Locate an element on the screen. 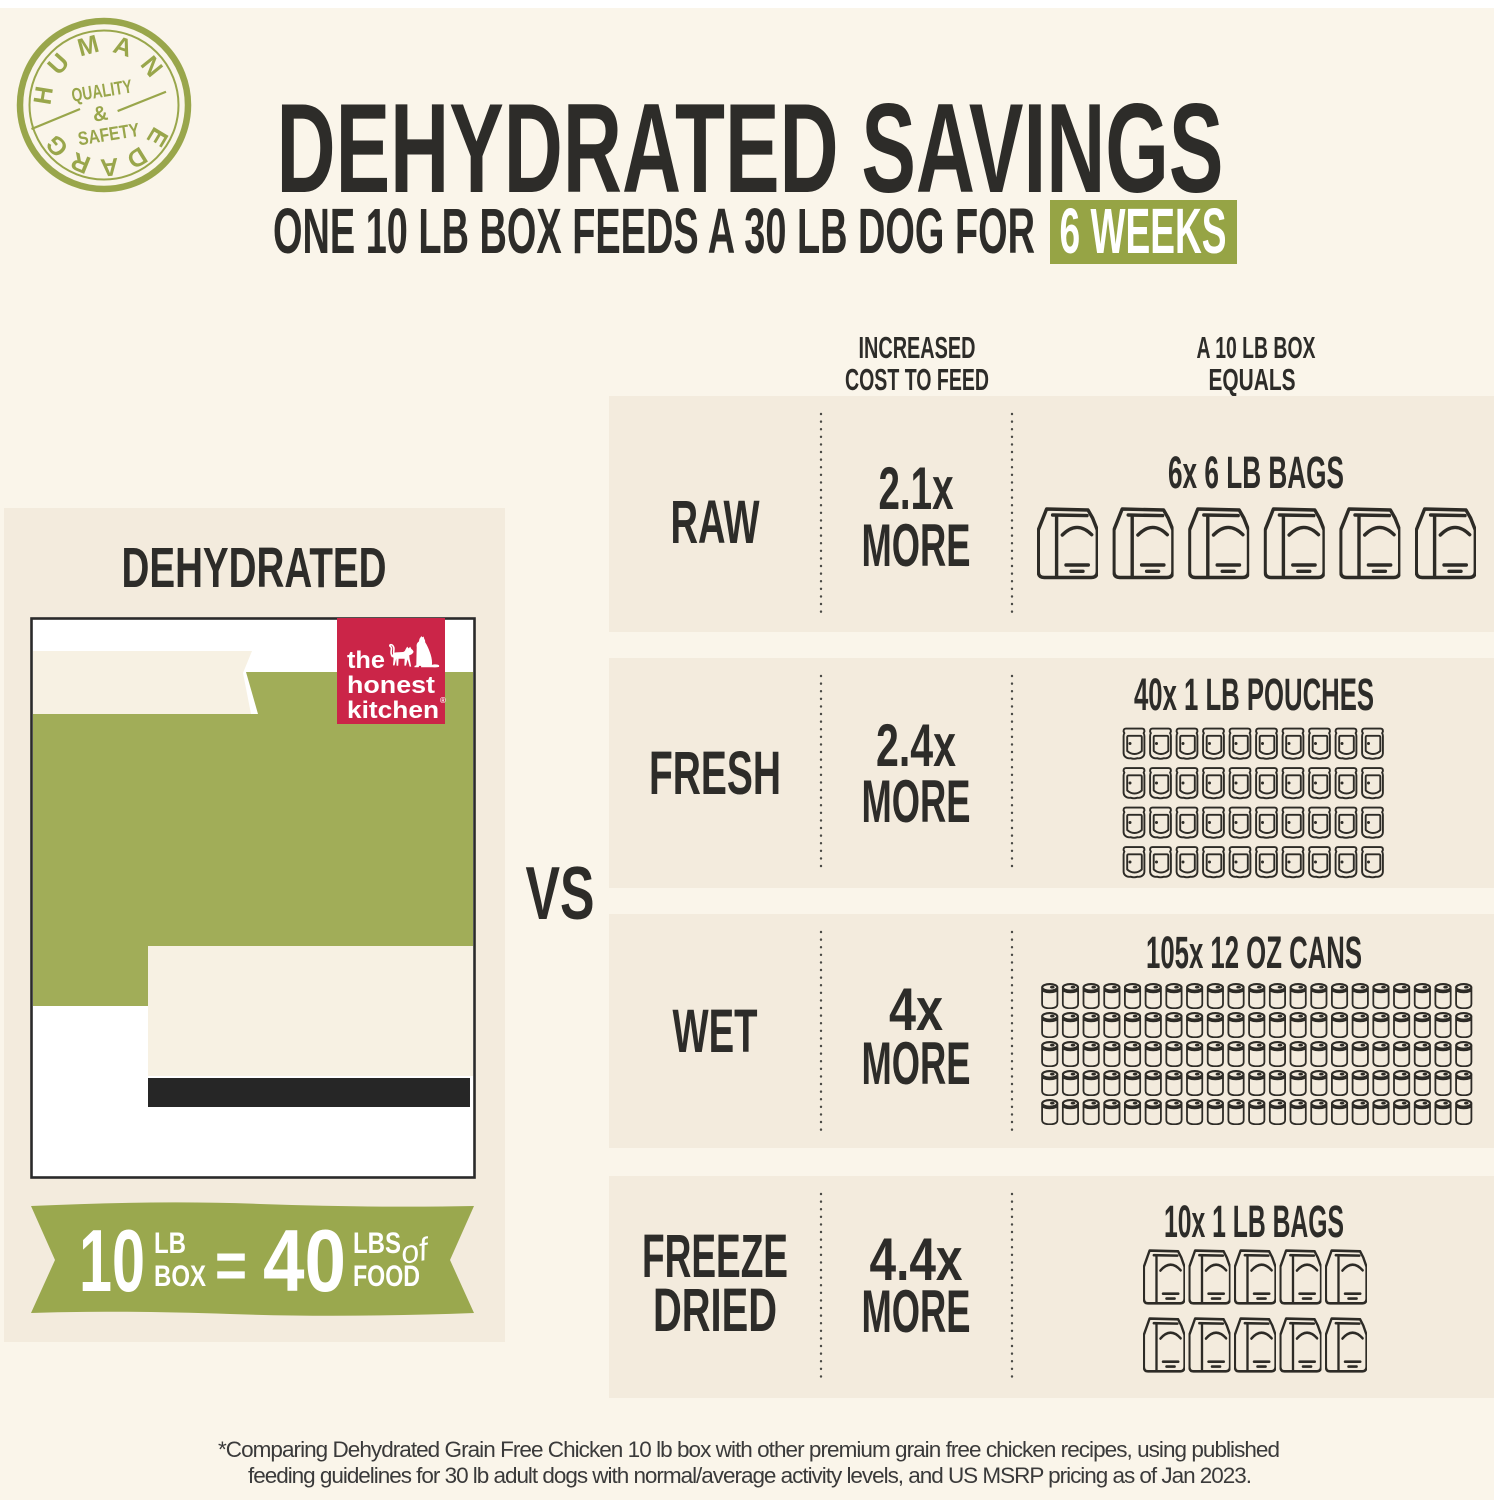 The height and width of the screenshot is (1500, 1500). svg-text: 2.1x is located at coordinates (916, 488).